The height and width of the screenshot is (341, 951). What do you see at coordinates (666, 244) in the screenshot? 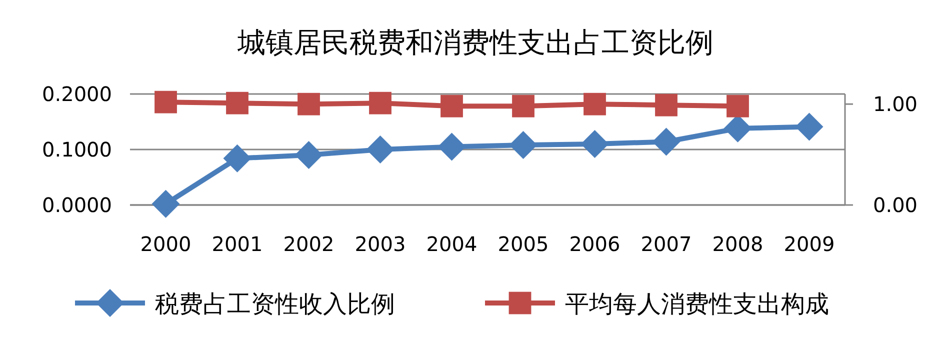
I see `x-tick-label: 2007` at bounding box center [666, 244].